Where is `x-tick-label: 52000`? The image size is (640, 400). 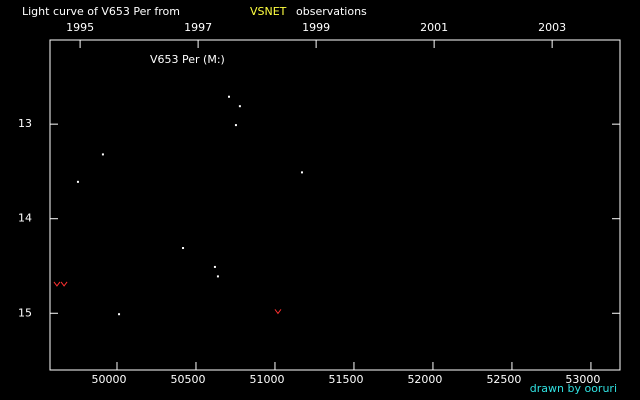 x-tick-label: 52000 is located at coordinates (424, 379).